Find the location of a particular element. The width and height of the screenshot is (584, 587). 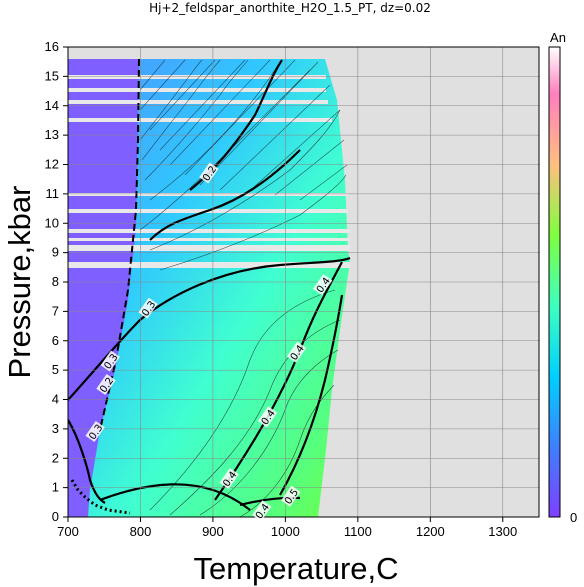

y-tick-label: 6 is located at coordinates (55, 340).